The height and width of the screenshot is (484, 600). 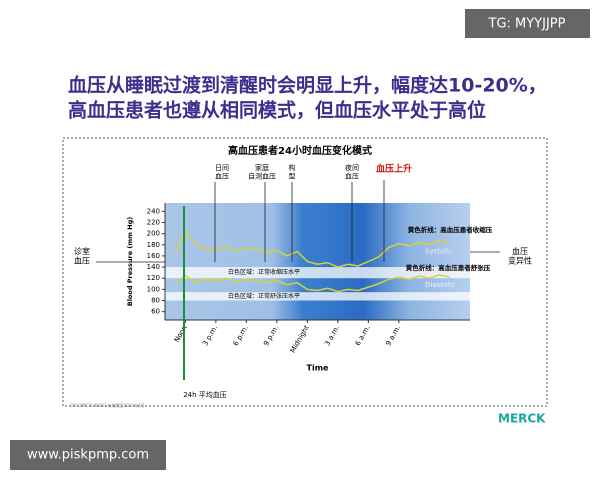 I want to click on slide-title: 血压从睡眠过渡到清醒时会明显上升，幅度达10-20%，, so click(x=307, y=85).